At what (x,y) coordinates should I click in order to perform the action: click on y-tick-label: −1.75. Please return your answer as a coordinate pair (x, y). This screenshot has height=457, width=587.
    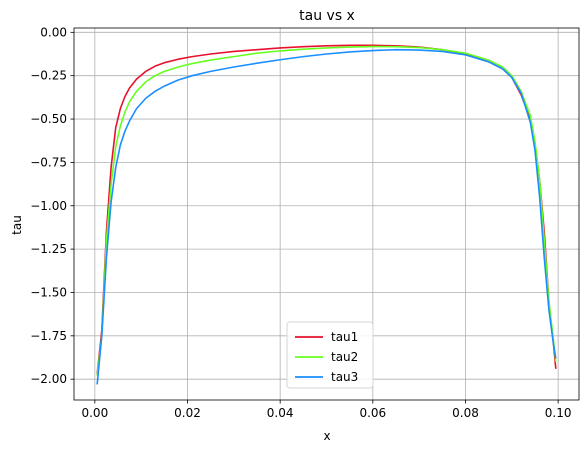
    Looking at the image, I should click on (48, 336).